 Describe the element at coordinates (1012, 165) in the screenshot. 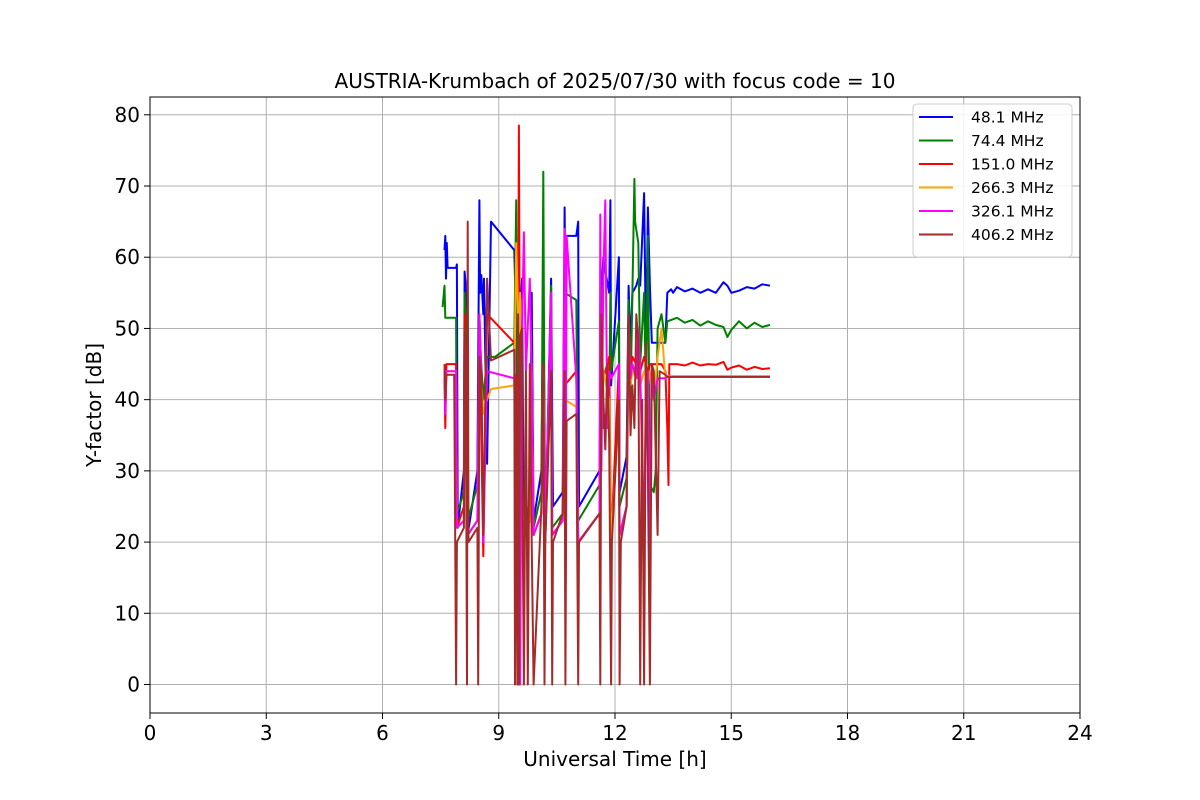

I see `legend-label: 151.0 MHz` at that location.